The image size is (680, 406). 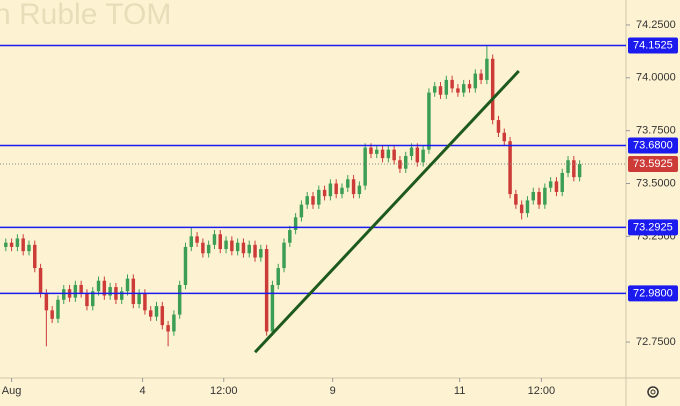 What do you see at coordinates (85, 15) in the screenshot?
I see `watermark: n Ruble TOM` at bounding box center [85, 15].